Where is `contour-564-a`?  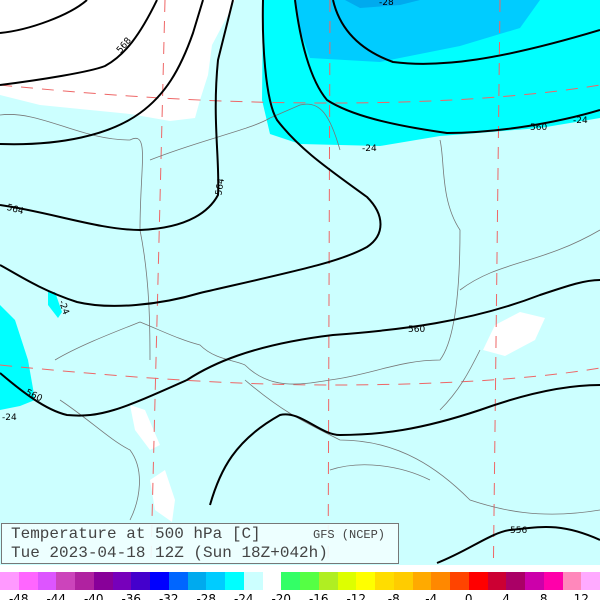
contour-564-a is located at coordinates (102, 73).